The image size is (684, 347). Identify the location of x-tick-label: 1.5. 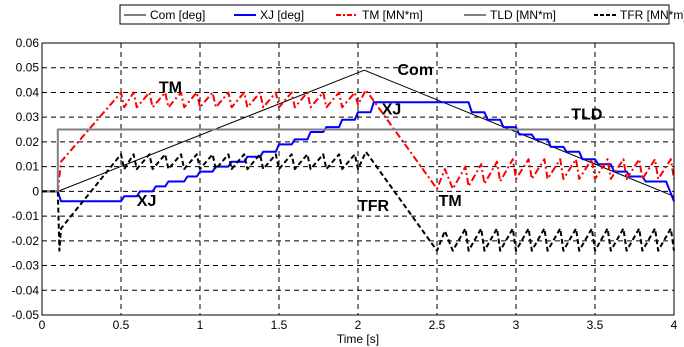
(279, 325).